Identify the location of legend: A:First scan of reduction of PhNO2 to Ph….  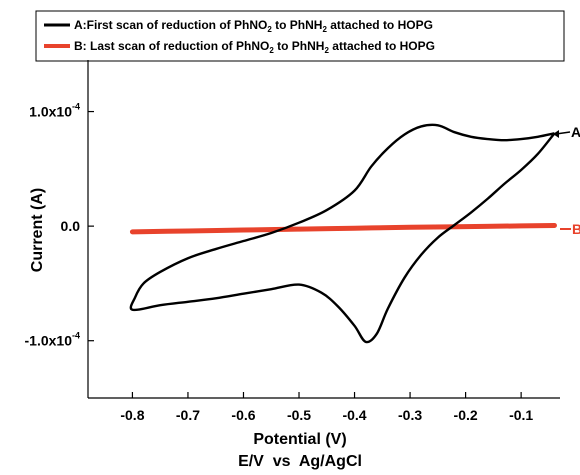
(300, 36).